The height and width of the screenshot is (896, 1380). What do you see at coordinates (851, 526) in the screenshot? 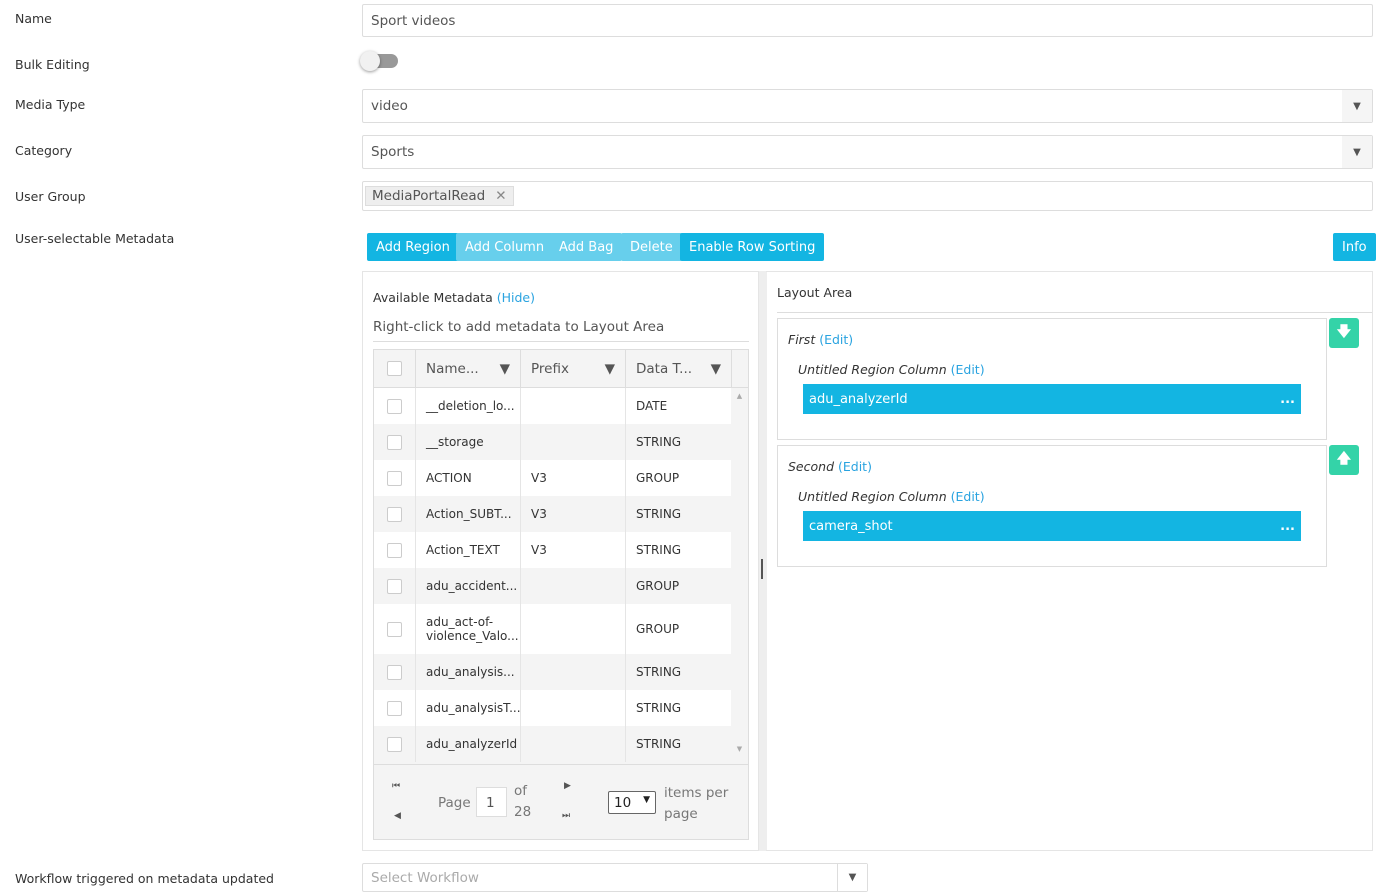
I see `field-item-name: camera_shot` at bounding box center [851, 526].